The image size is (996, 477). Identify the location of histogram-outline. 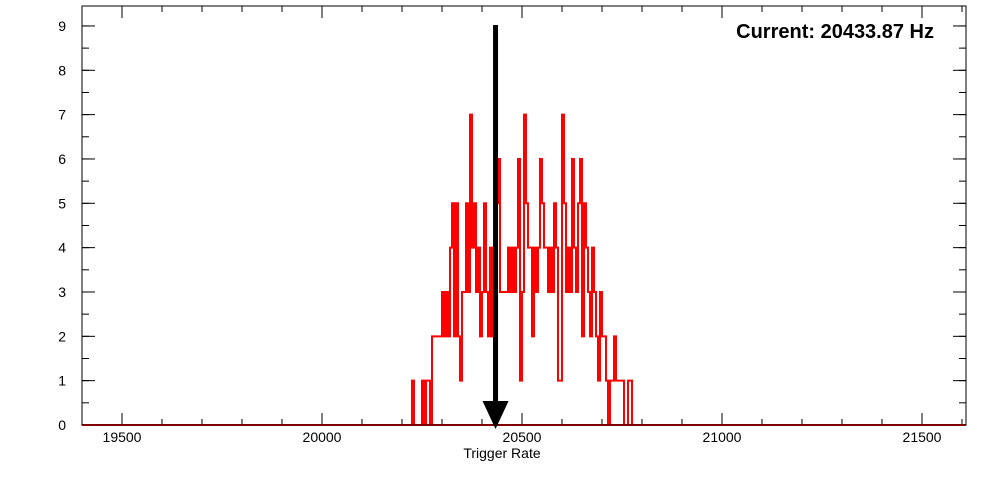
(522, 269).